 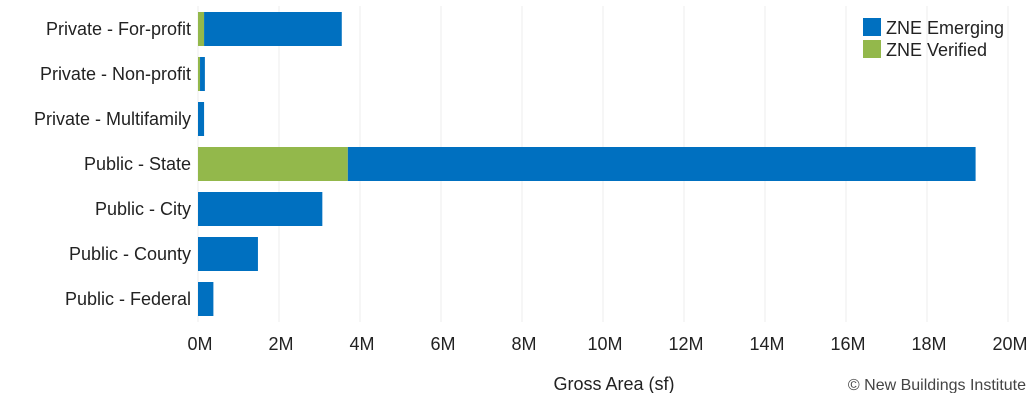 What do you see at coordinates (199, 344) in the screenshot?
I see `x-tick-label-0: 0M` at bounding box center [199, 344].